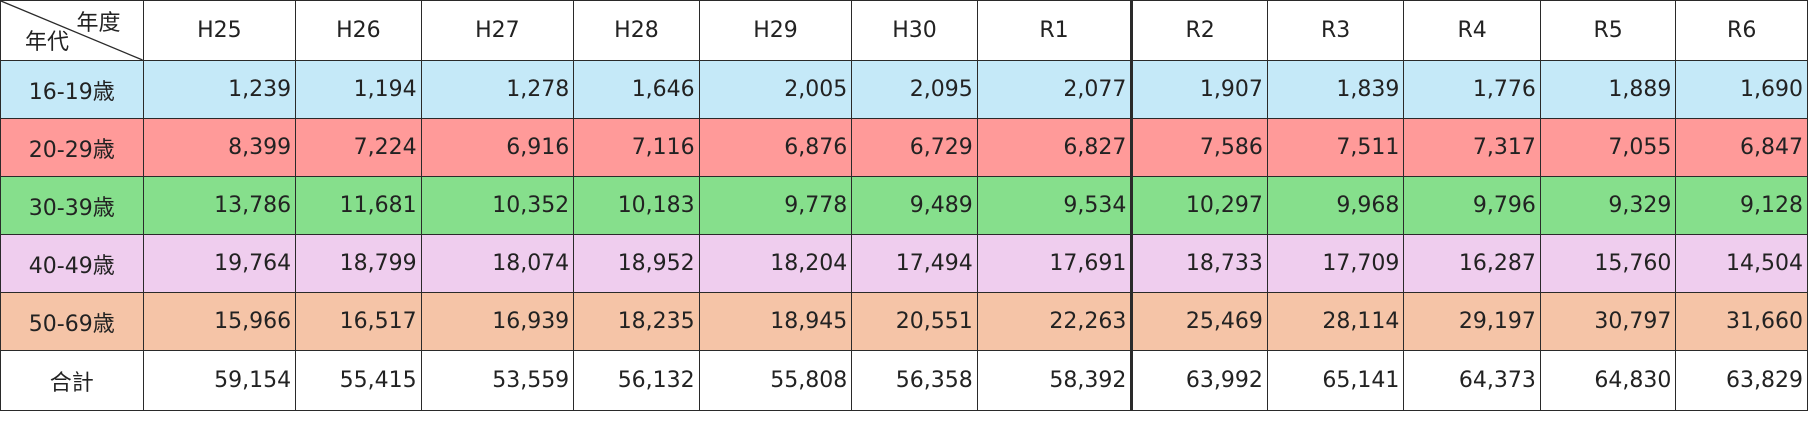  I want to click on table-cell: 10,297, so click(1199, 205).